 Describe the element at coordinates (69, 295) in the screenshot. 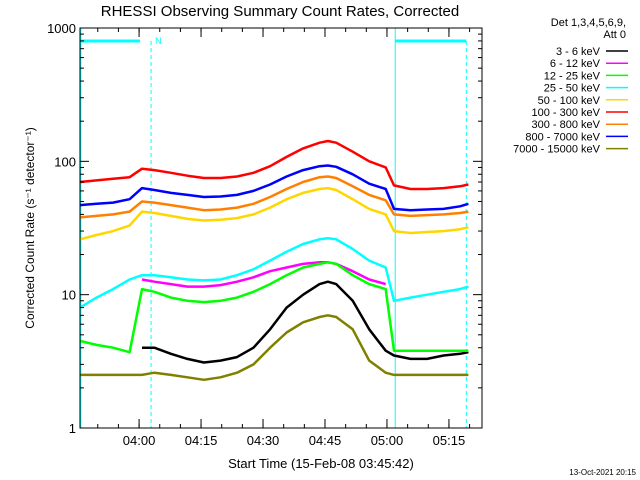

I see `y-tick-label: 10` at that location.